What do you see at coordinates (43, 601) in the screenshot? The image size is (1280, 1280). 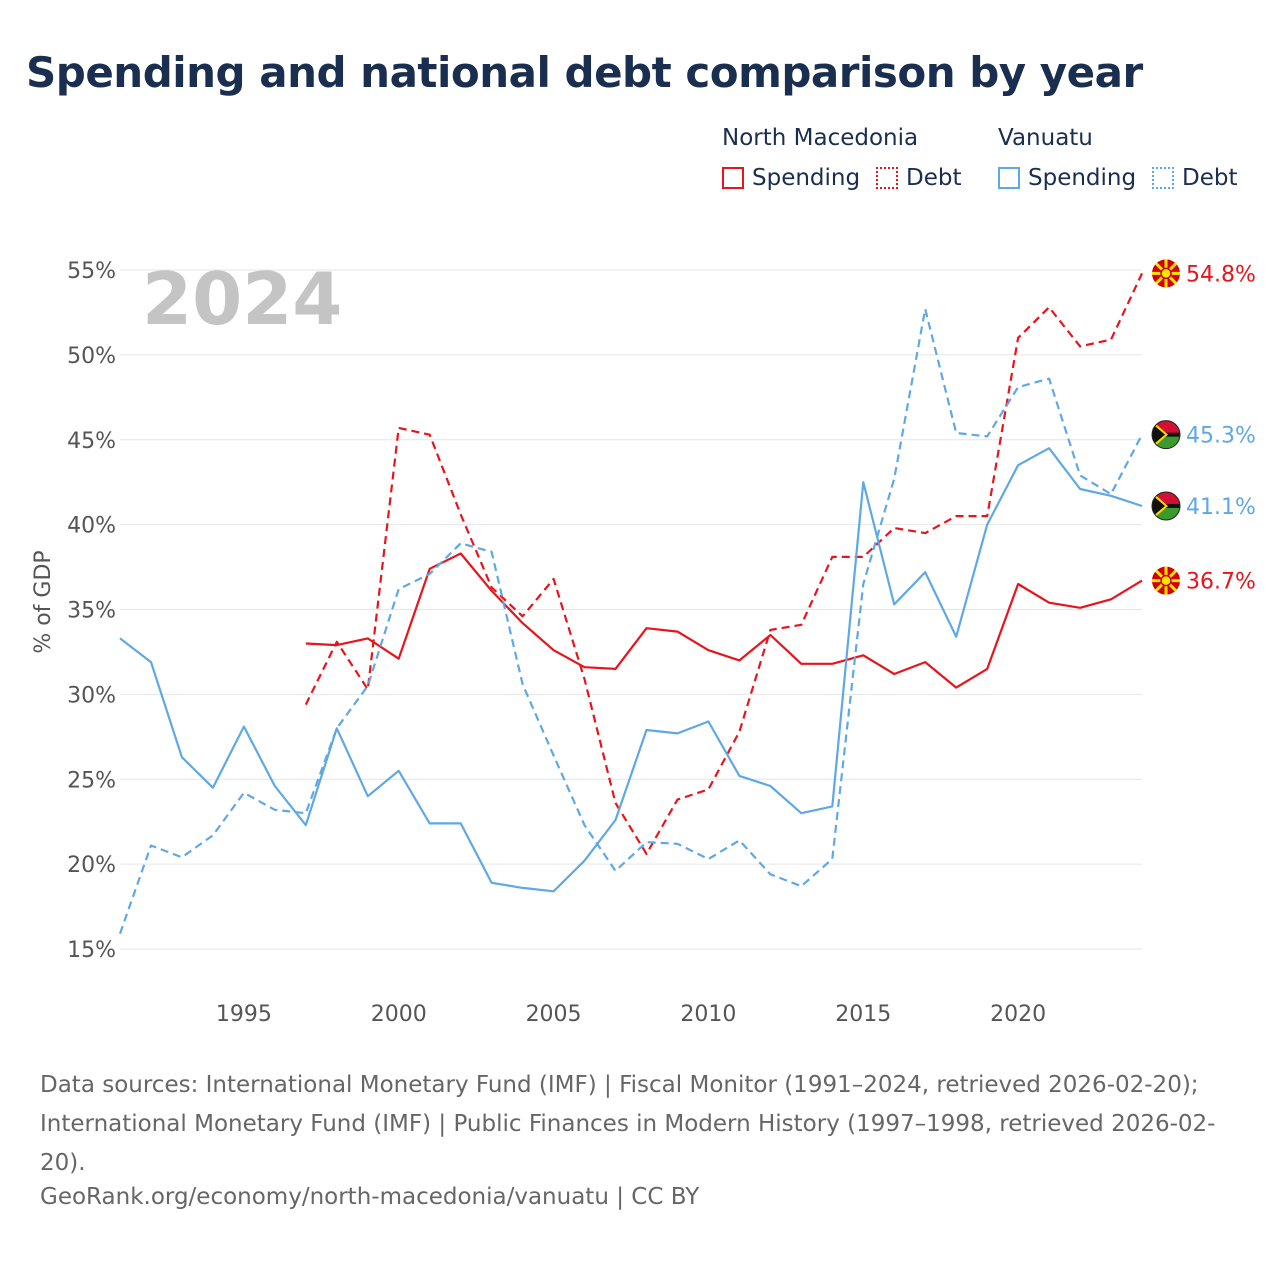 I see `y-axis-label: % of GDP` at bounding box center [43, 601].